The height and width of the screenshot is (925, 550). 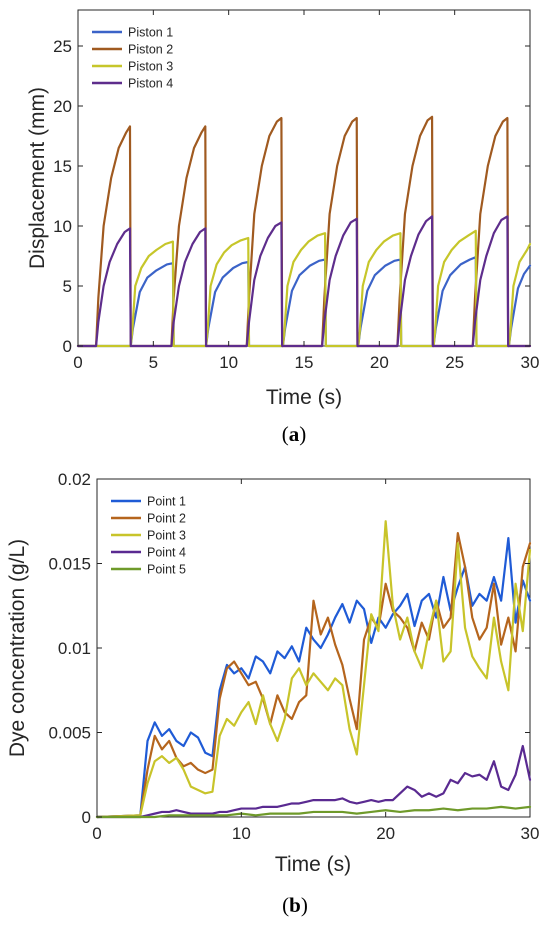 I want to click on chart-a-x-tick-label: 25, so click(x=454, y=362).